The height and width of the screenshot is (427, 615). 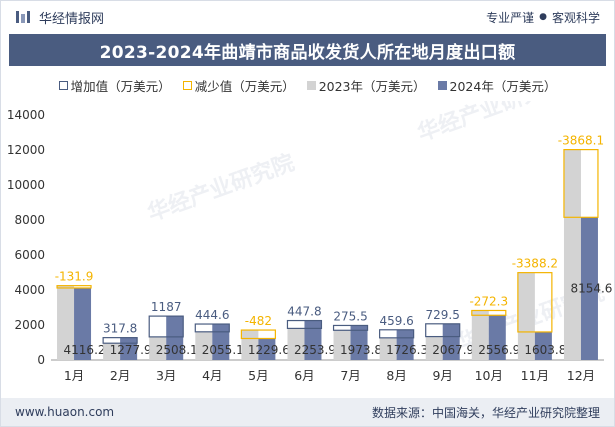 What do you see at coordinates (372, 86) in the screenshot?
I see `legend-label-2023: 2023年（万美元）` at bounding box center [372, 86].